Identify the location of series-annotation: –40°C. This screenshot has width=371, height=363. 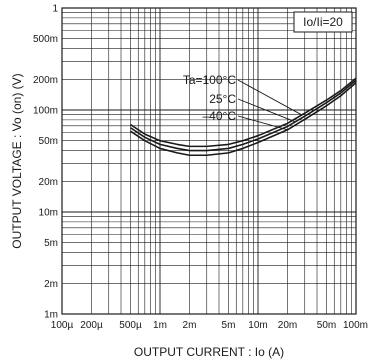
(220, 116).